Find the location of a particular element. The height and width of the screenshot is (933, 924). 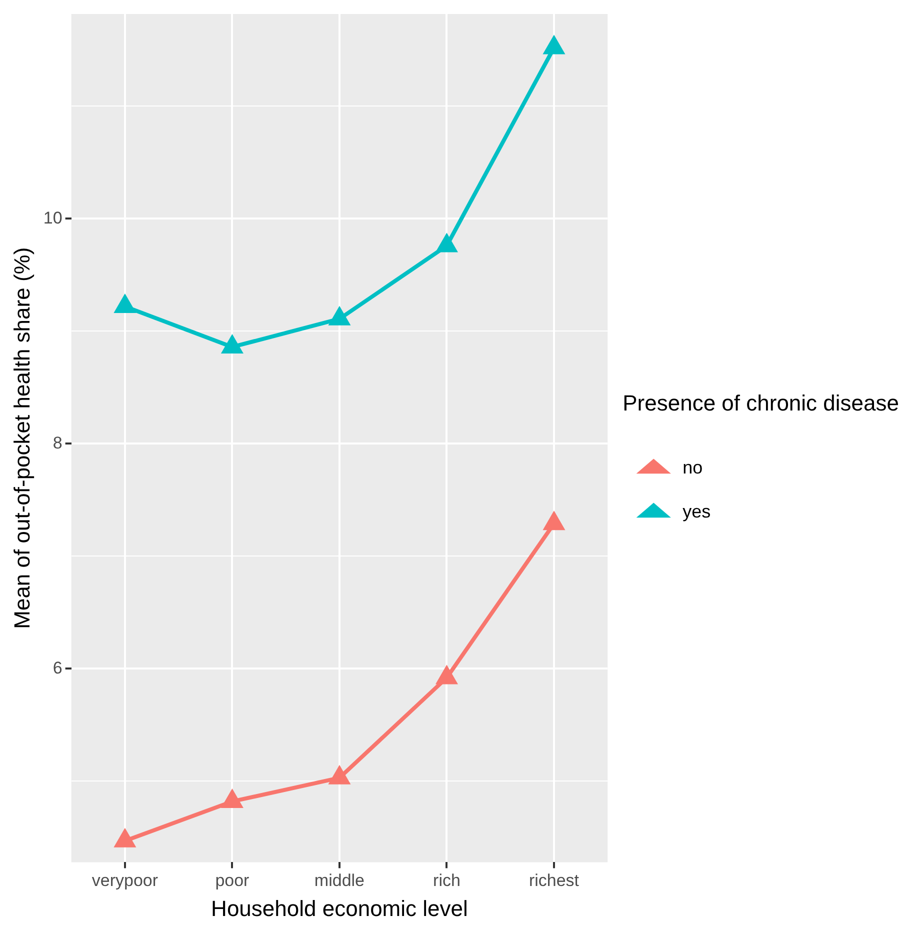

y-tick-label: 8 is located at coordinates (57, 442).